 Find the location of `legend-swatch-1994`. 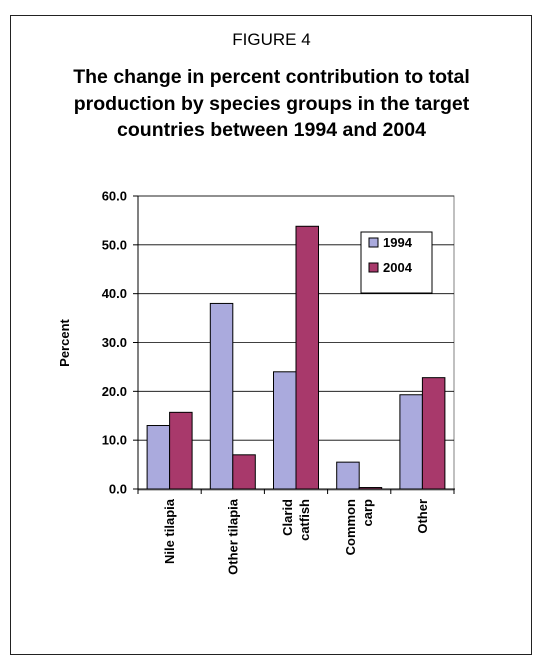

legend-swatch-1994 is located at coordinates (373, 242).